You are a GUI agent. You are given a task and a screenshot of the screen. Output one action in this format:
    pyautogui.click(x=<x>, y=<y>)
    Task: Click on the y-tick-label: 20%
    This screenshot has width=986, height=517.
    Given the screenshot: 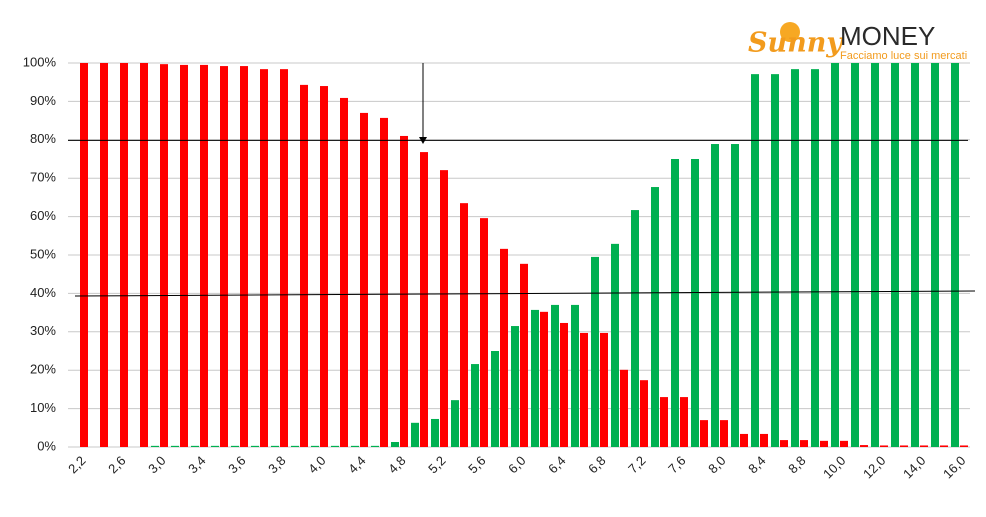 What is the action you would take?
    pyautogui.click(x=43, y=369)
    